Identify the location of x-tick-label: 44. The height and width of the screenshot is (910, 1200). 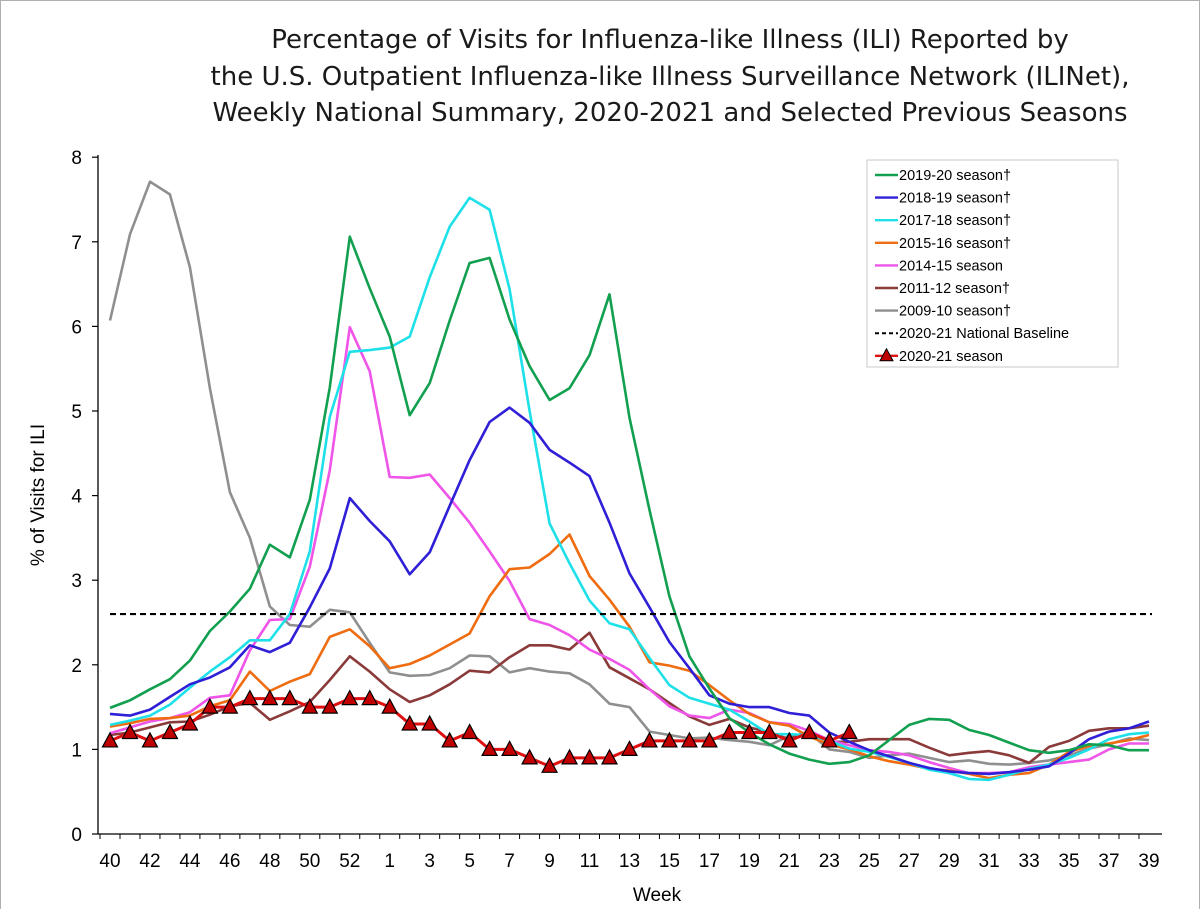
(190, 861).